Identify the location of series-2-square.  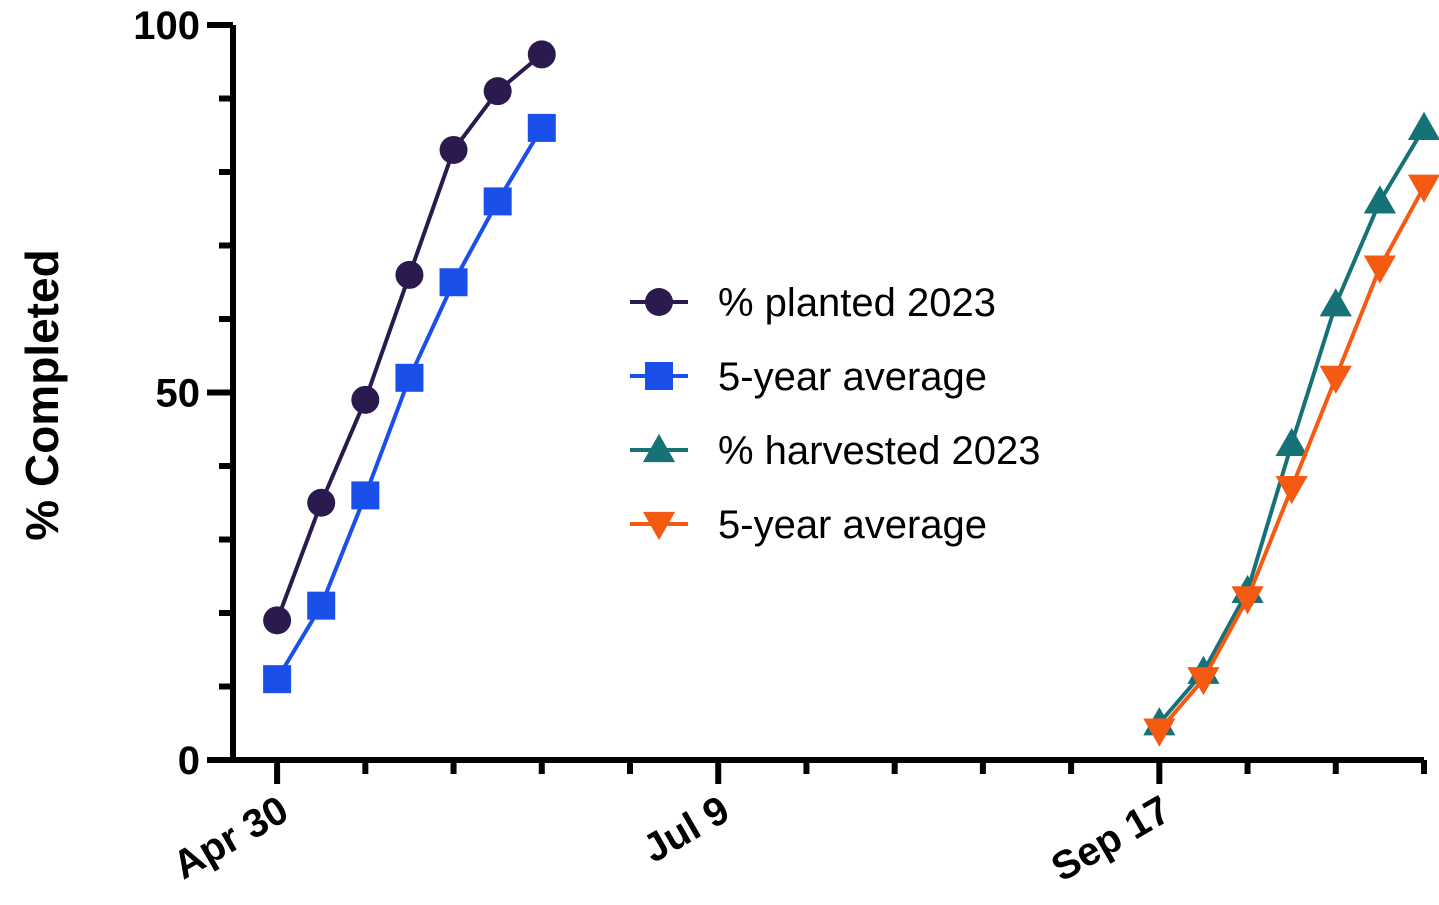
(409, 403).